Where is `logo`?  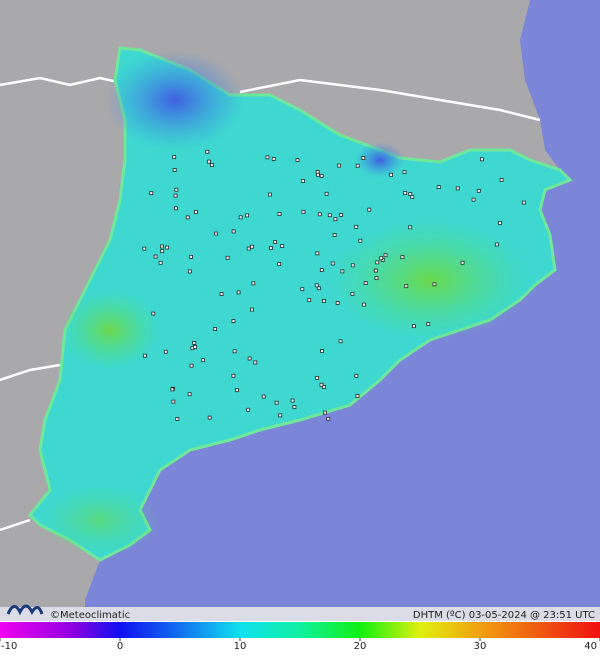 logo is located at coordinates (25, 610).